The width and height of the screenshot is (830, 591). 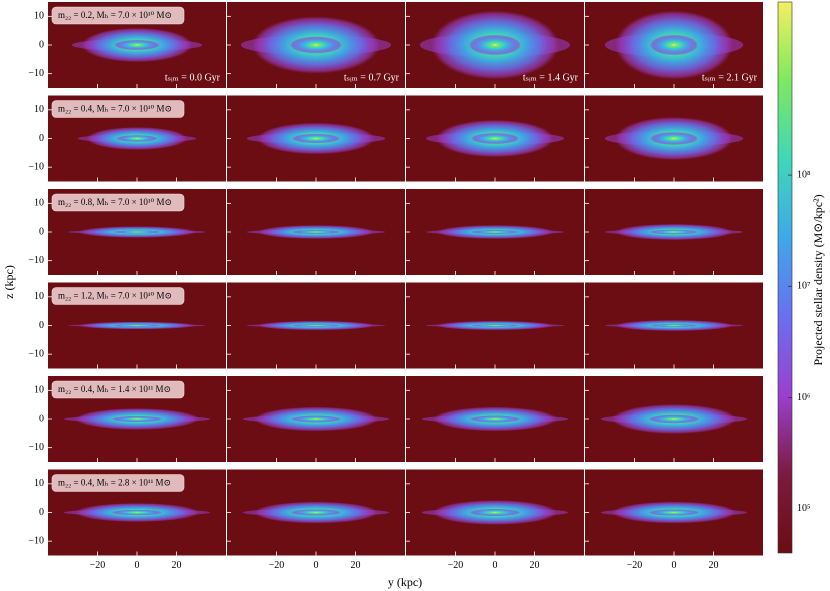 I want to click on colorbar-label: Projected stellar density (M⊙/kpc²), so click(x=818, y=279).